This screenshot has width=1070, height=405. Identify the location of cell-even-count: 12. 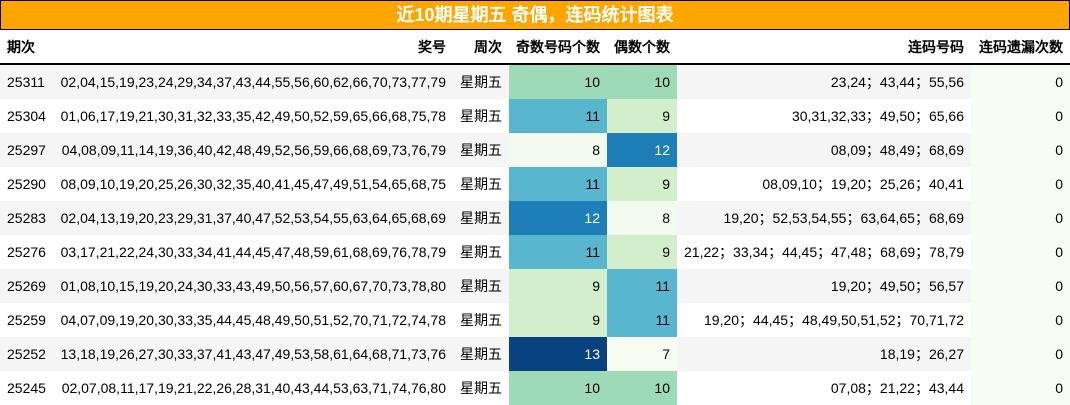
(642, 150).